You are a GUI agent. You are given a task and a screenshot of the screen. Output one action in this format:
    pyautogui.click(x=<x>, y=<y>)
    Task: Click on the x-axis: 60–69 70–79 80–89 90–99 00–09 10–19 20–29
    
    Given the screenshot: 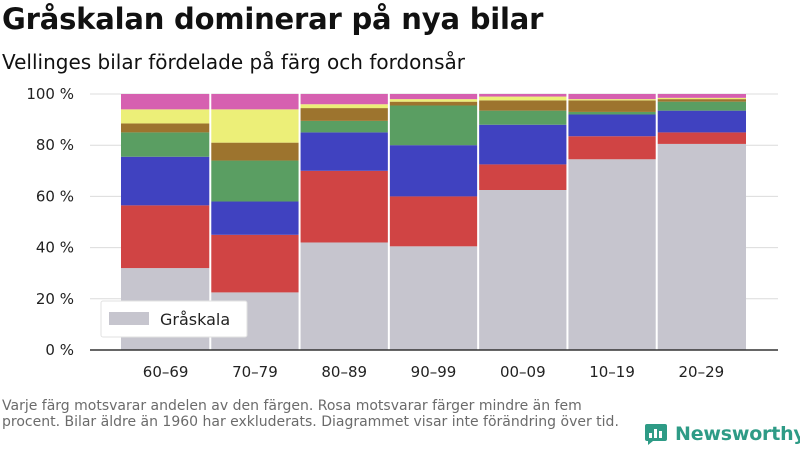 What is the action you would take?
    pyautogui.click(x=434, y=365)
    